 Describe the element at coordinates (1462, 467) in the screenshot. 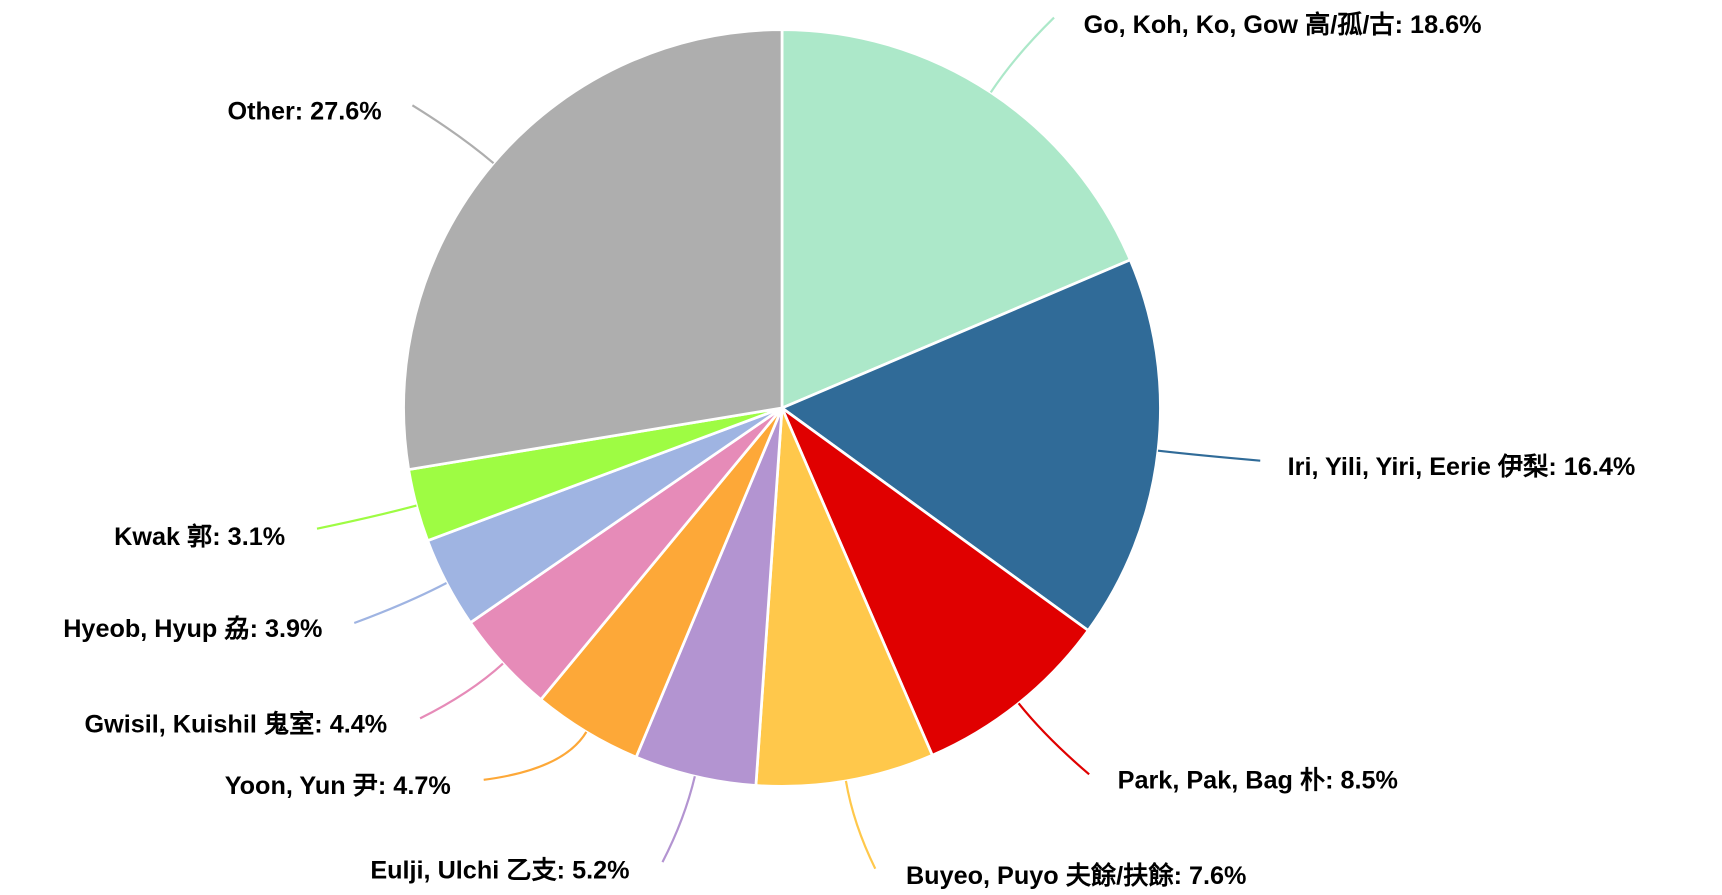

I see `slice-label: Iri, Yili, Yiri, Eerie 伊梨: 16.4%` at that location.